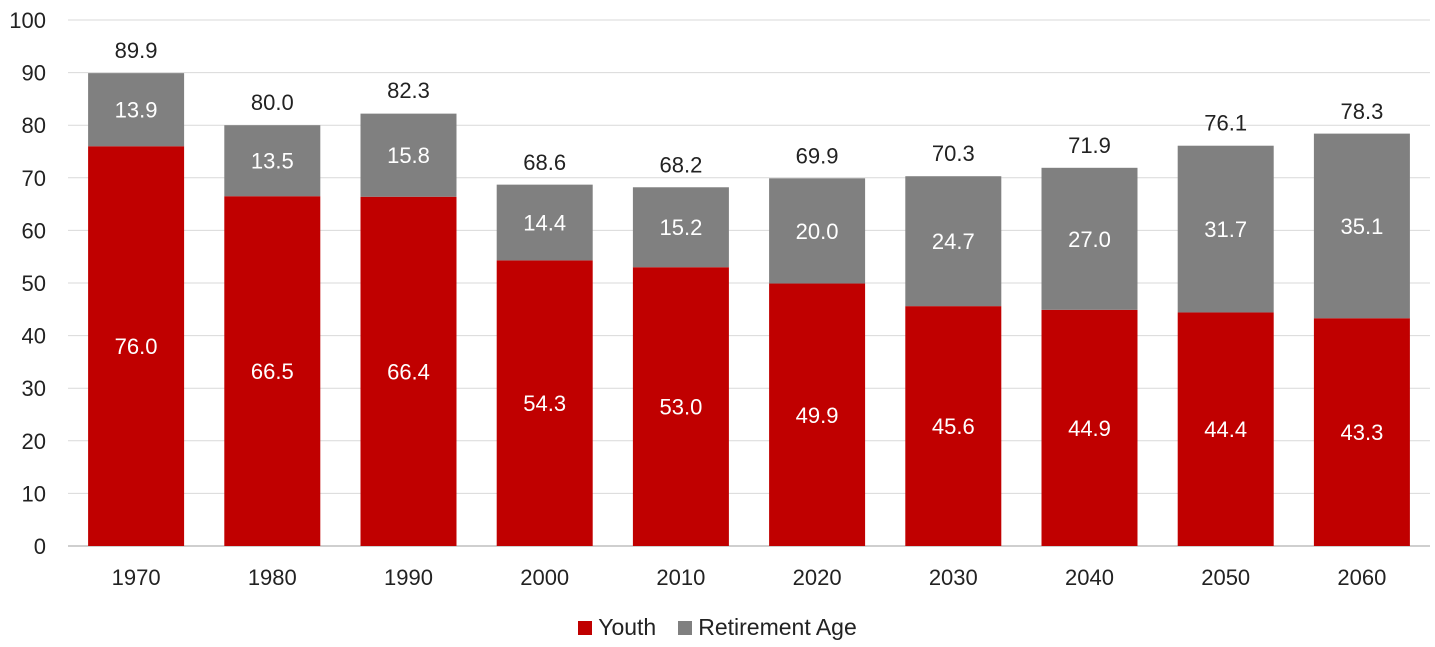  Describe the element at coordinates (817, 155) in the screenshot. I see `total-label-2020: 69.9` at that location.